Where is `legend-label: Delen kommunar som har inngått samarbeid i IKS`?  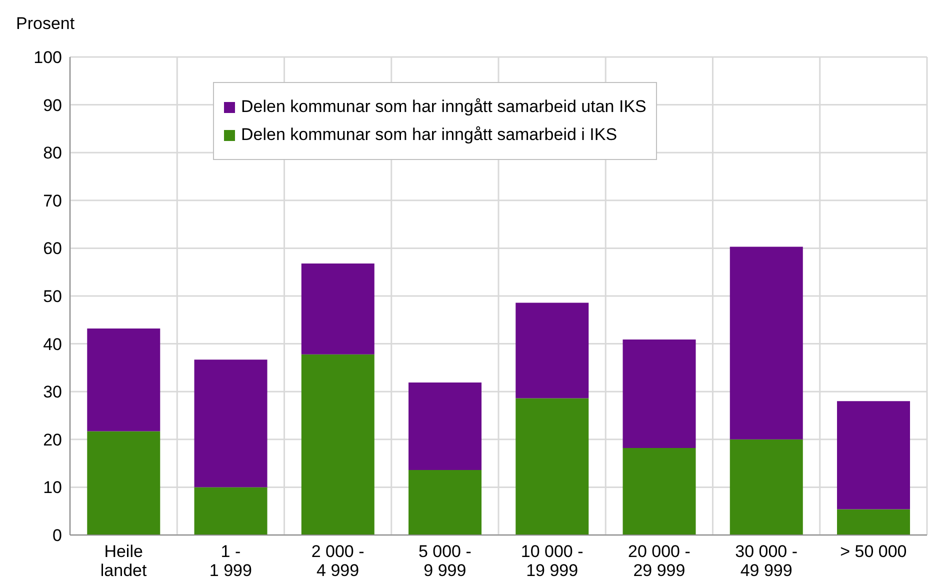
legend-label: Delen kommunar som har inngått samarbeid i IKS is located at coordinates (429, 135).